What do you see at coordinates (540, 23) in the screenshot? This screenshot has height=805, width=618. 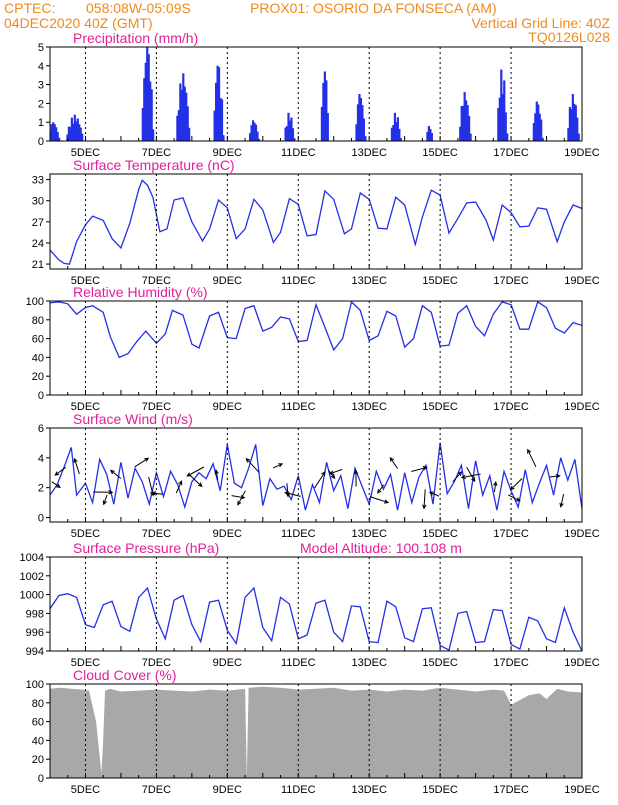 I see `header-grid-line-note: Vertical Grid Line: 40Z` at bounding box center [540, 23].